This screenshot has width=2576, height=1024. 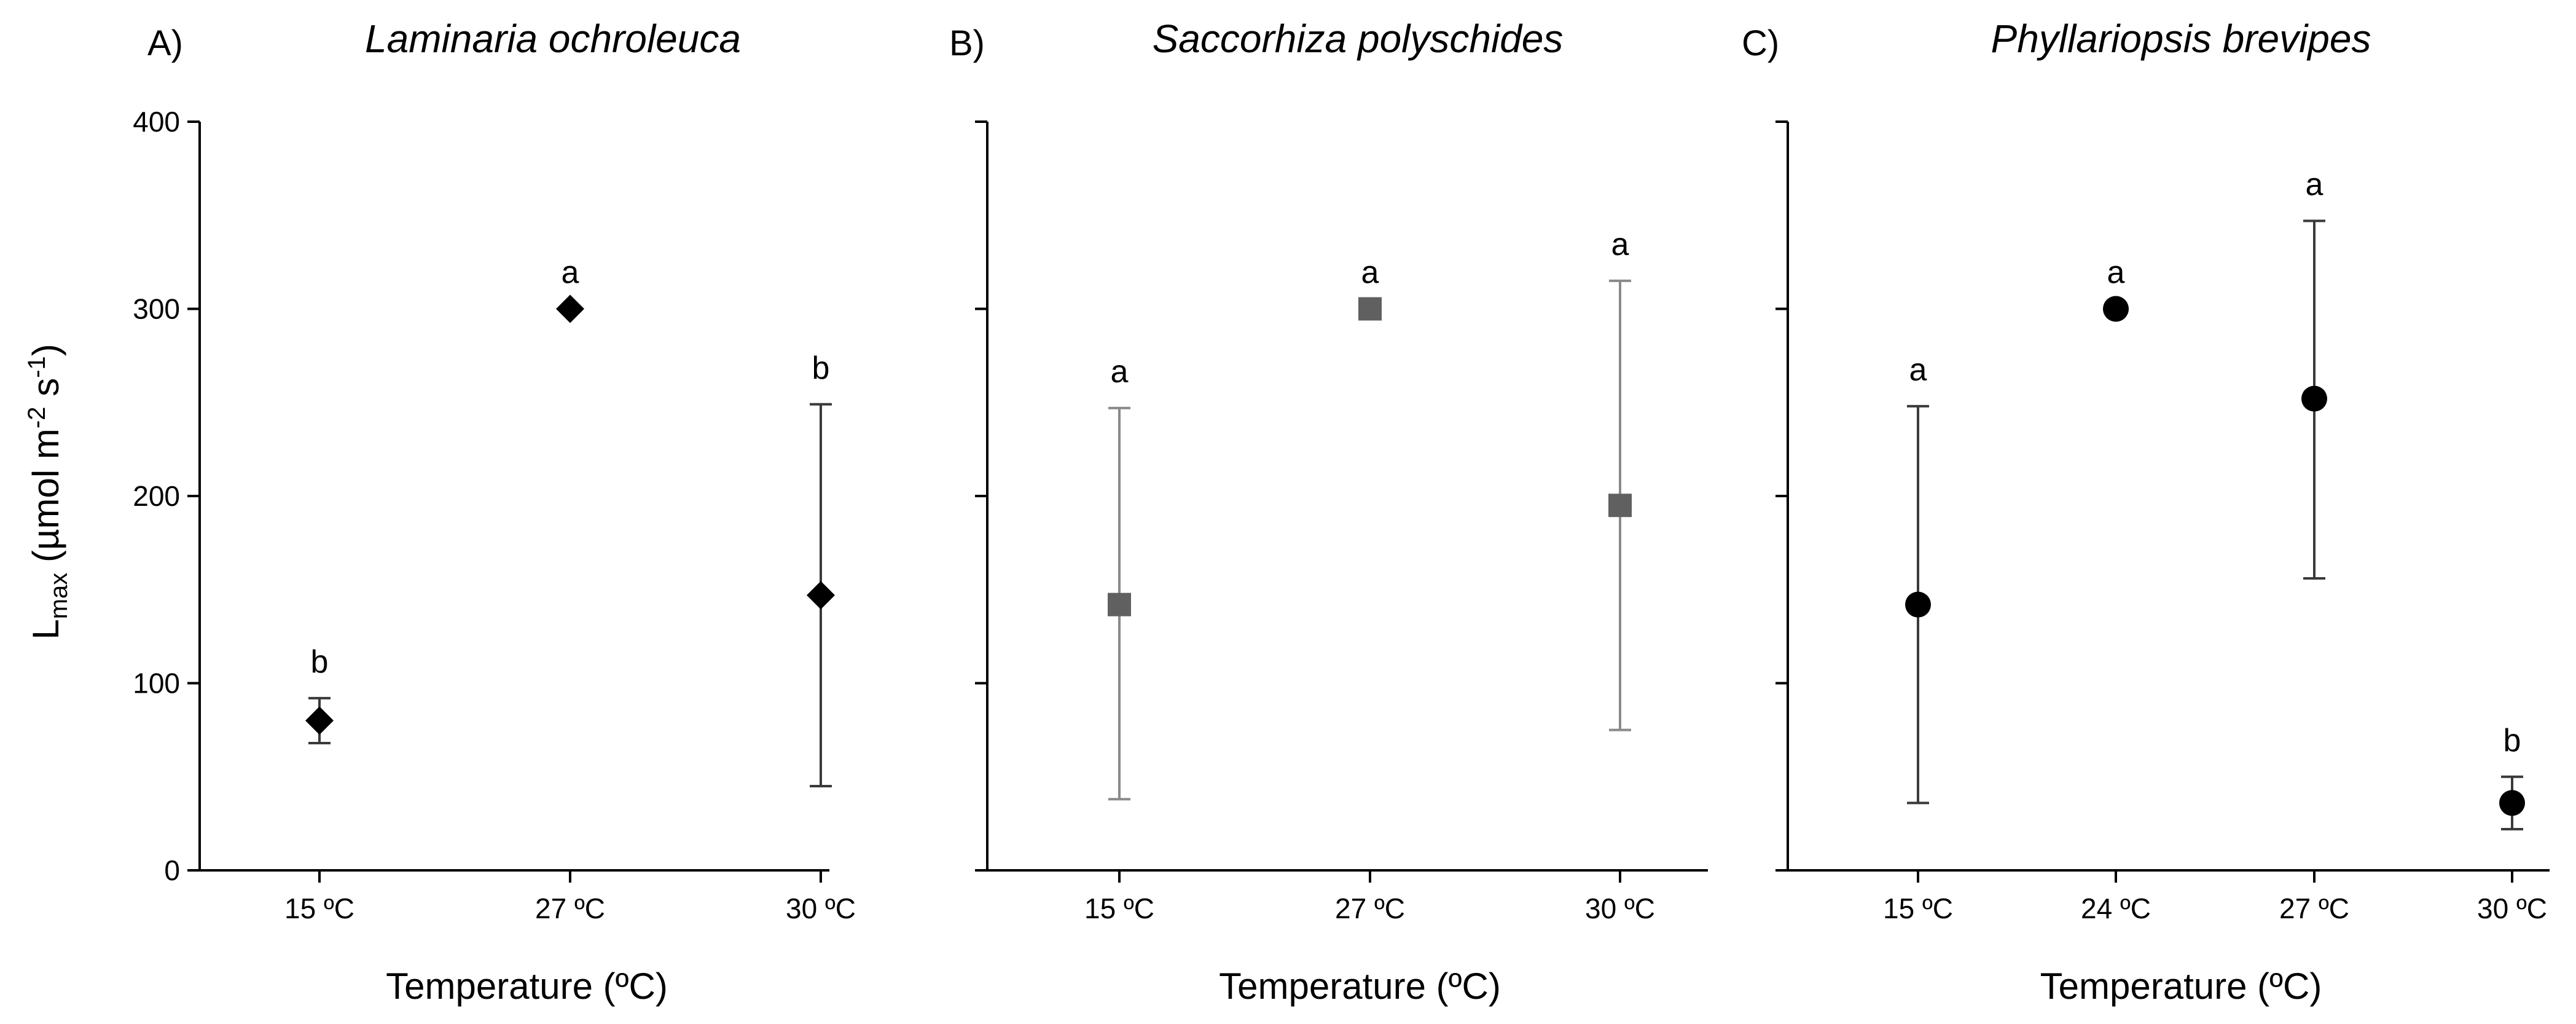 What do you see at coordinates (1760, 43) in the screenshot?
I see `panel-letter: C)` at bounding box center [1760, 43].